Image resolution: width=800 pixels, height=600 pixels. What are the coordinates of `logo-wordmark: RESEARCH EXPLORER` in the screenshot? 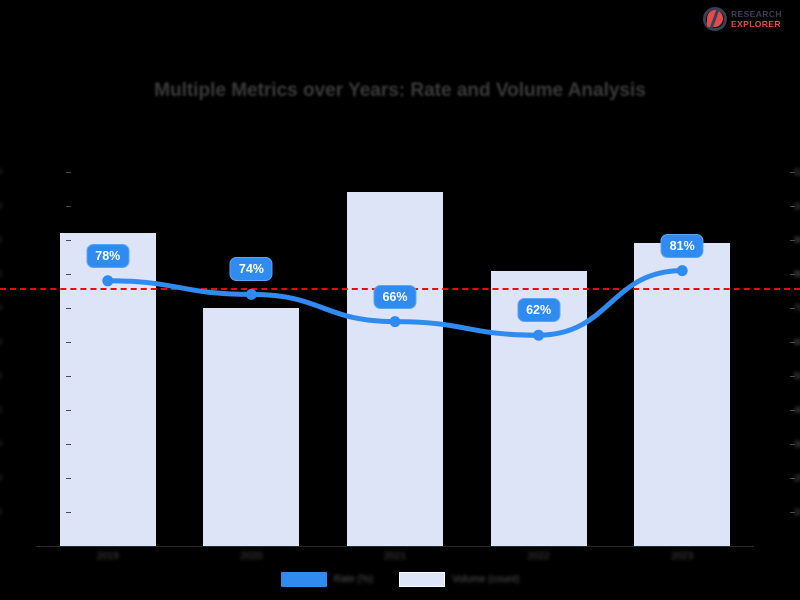 It's located at (756, 19).